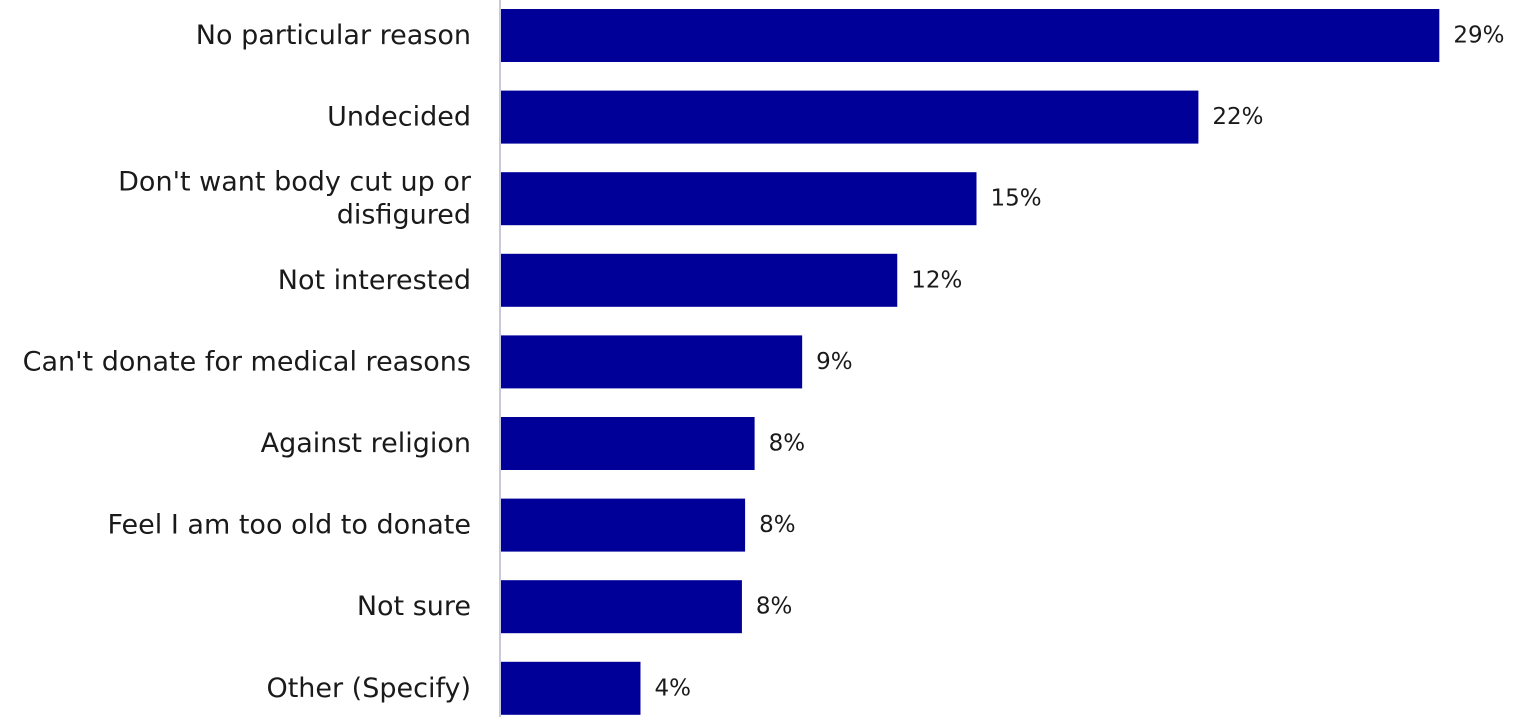 Image resolution: width=1516 pixels, height=717 pixels. What do you see at coordinates (1478, 36) in the screenshot?
I see `value-label-0: 29%` at bounding box center [1478, 36].